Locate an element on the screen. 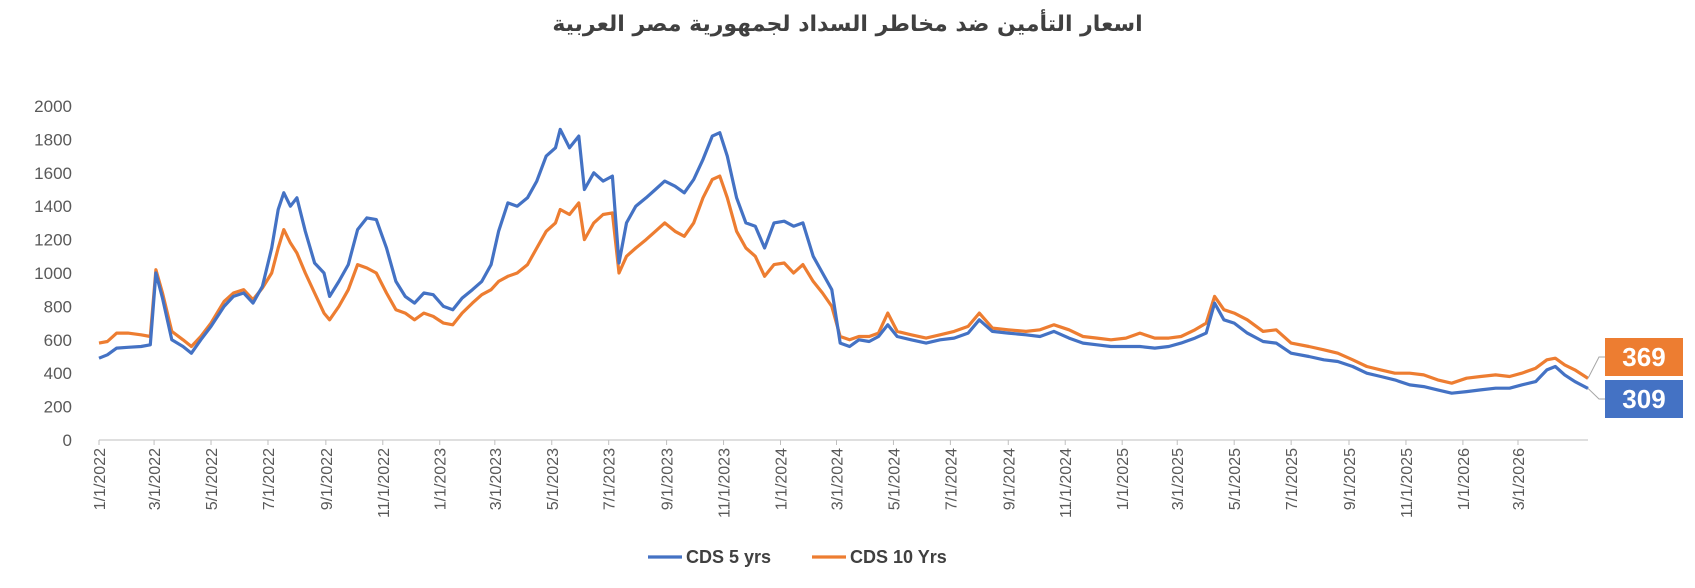  y-tick-label: 2000 is located at coordinates (53, 106).